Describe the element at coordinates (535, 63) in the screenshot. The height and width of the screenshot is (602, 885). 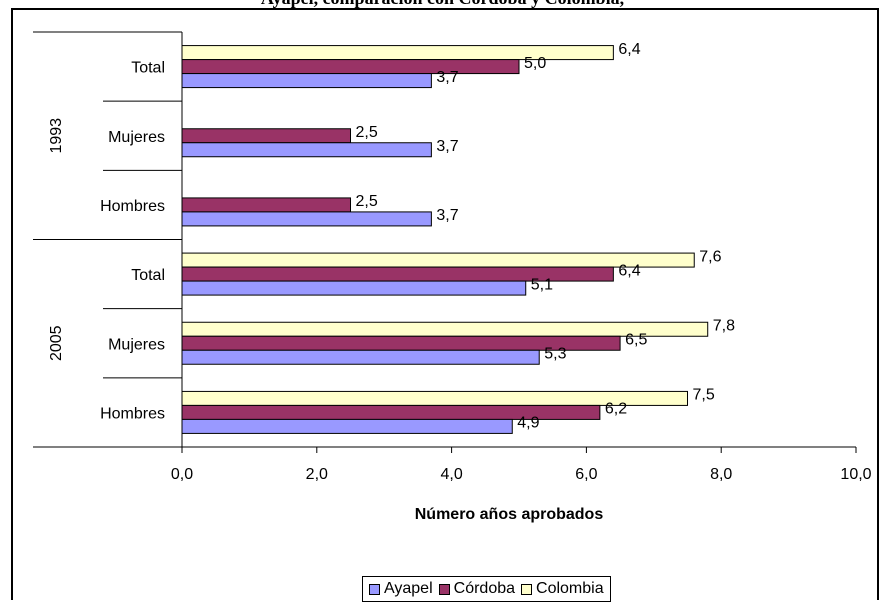
I see `data-label-cordoba-1993-total: 5,0` at that location.